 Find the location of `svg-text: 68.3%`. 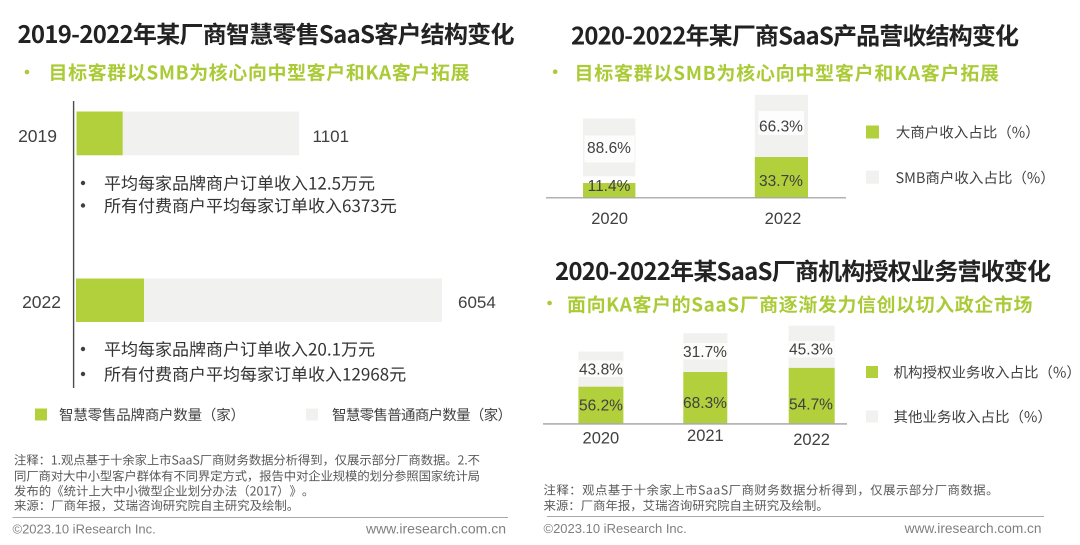

svg-text: 68.3% is located at coordinates (705, 403).